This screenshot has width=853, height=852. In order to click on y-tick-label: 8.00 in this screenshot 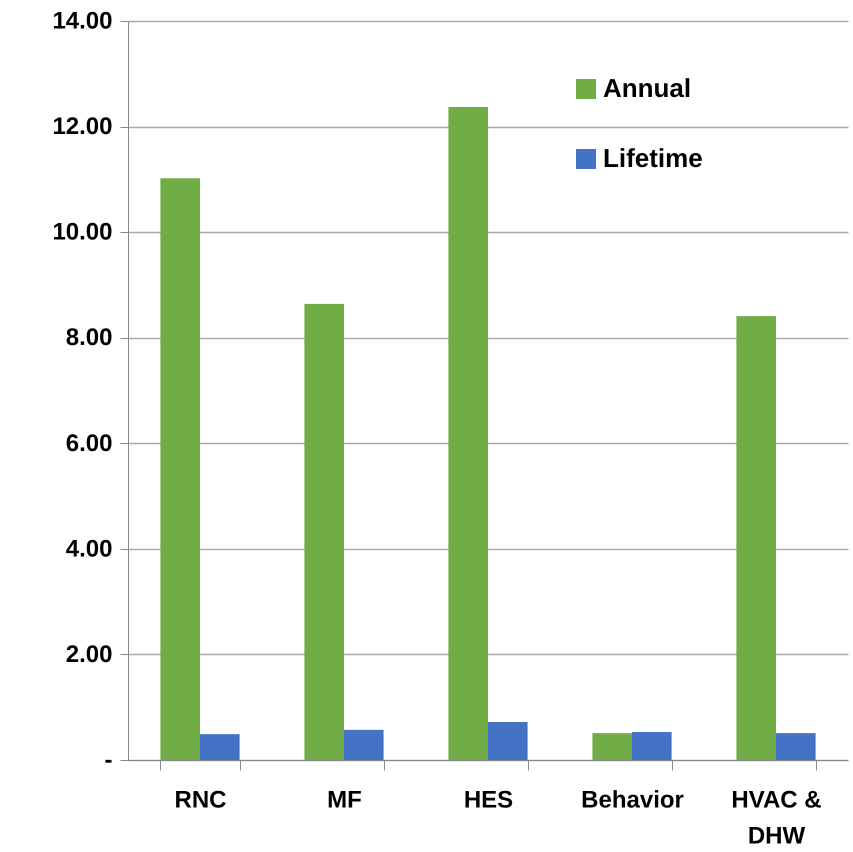, I will do `click(89, 338)`.